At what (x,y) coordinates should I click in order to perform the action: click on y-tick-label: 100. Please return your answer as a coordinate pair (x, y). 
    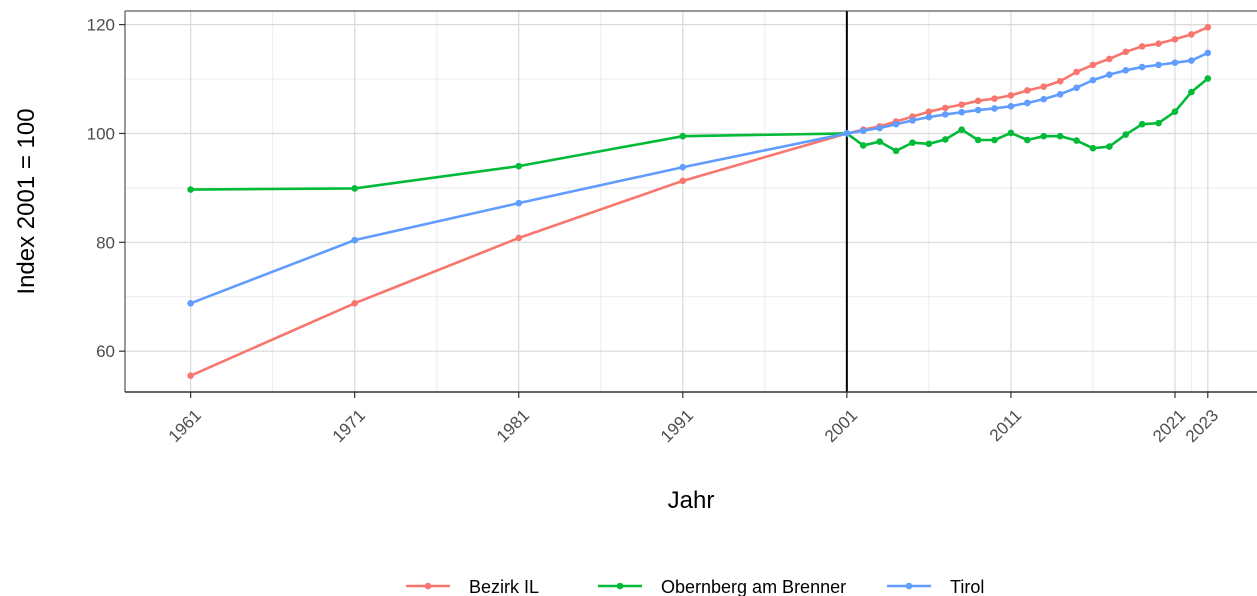
    Looking at the image, I should click on (101, 133).